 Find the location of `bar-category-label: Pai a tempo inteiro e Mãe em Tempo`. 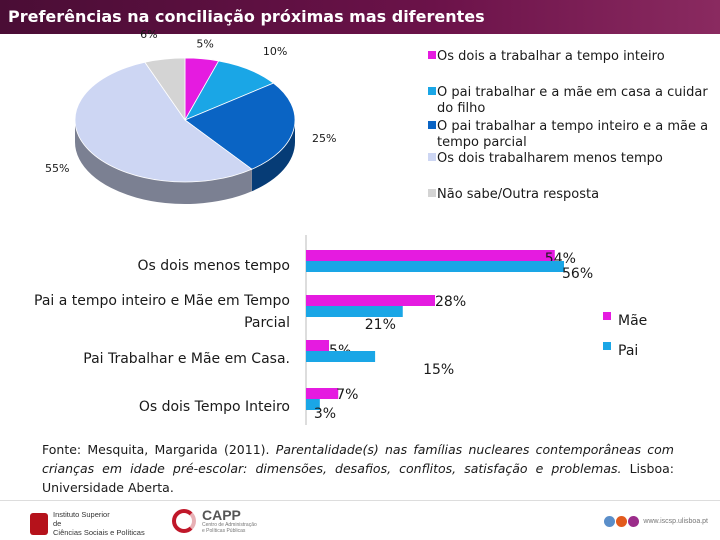

bar-category-label: Pai a tempo inteiro e Mãe em Tempo is located at coordinates (162, 301).